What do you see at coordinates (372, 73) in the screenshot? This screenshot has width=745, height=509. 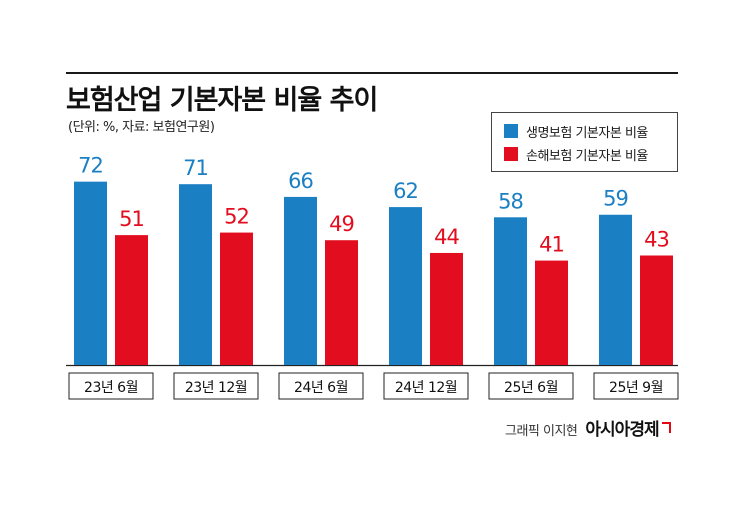 I see `title-rule` at bounding box center [372, 73].